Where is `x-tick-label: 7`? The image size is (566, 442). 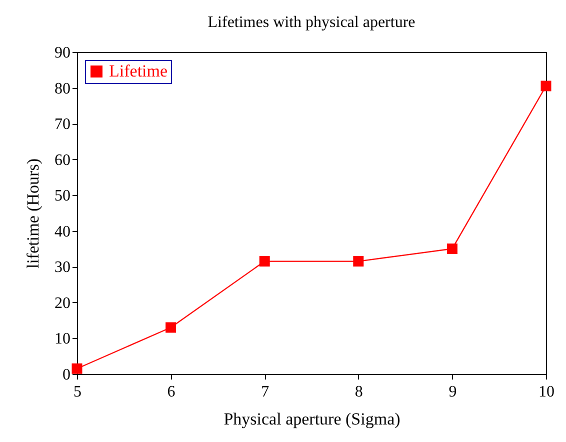
x-tick-label: 7 is located at coordinates (265, 392).